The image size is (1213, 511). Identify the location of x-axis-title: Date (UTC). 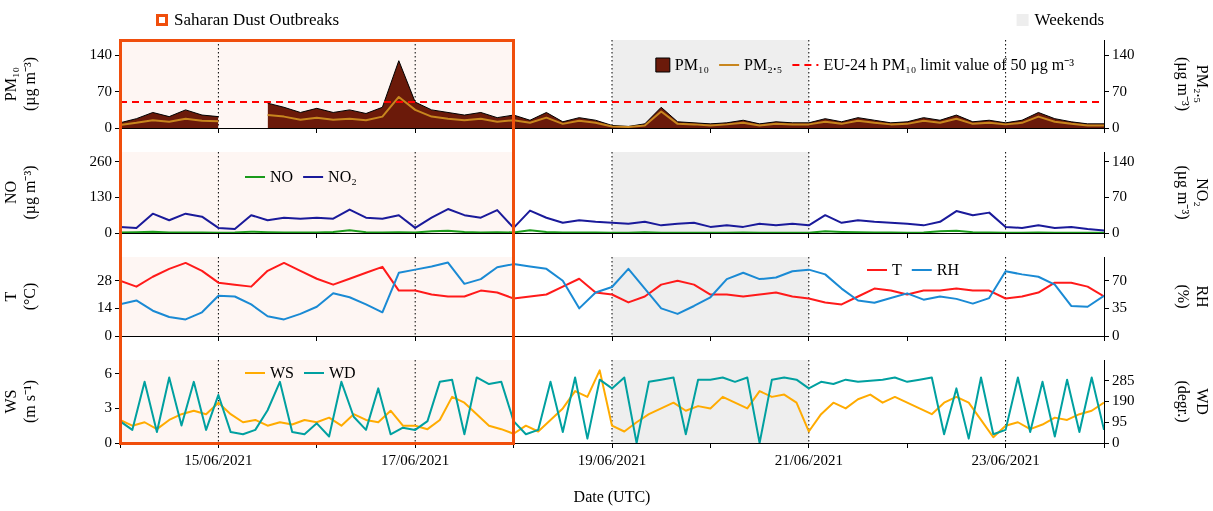
(612, 496).